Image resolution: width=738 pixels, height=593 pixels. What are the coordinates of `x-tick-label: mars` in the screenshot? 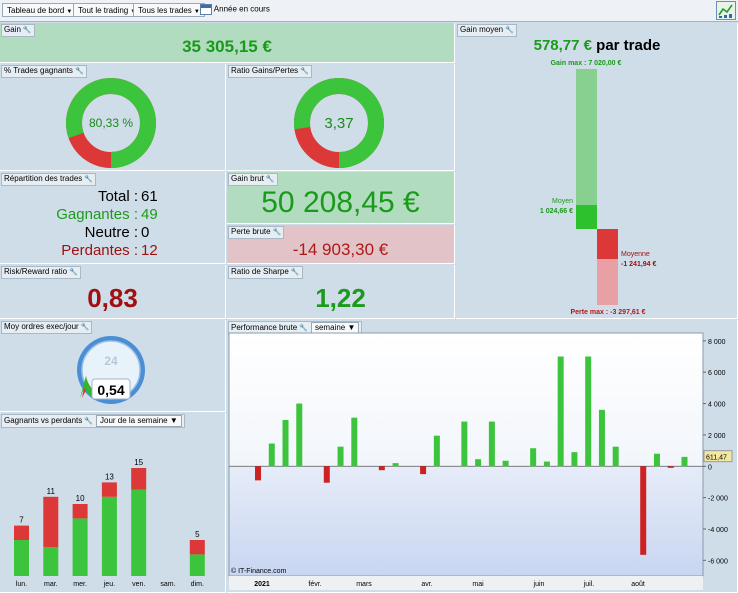 It's located at (364, 584).